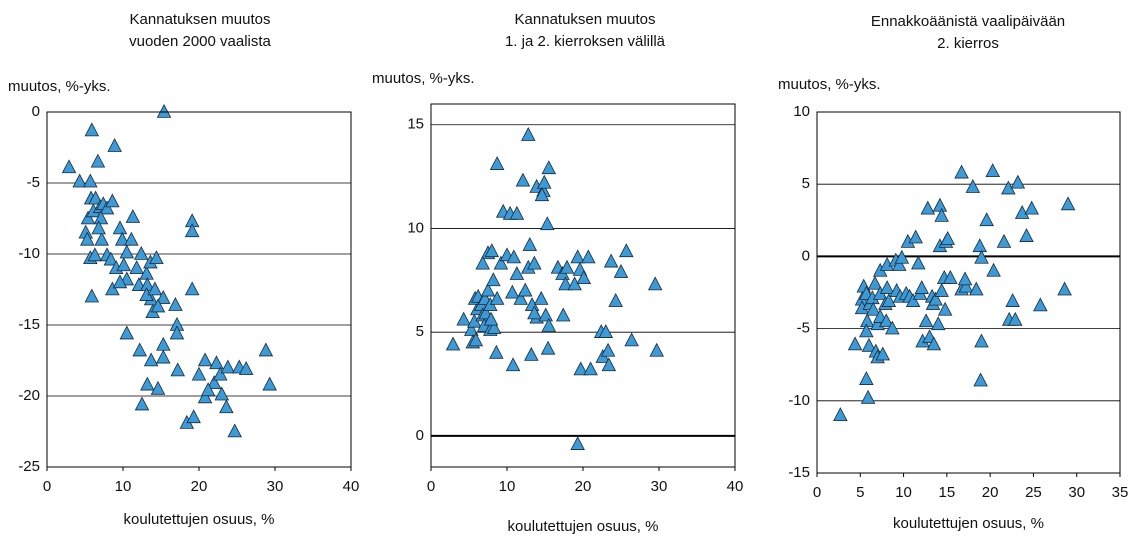  What do you see at coordinates (799, 400) in the screenshot?
I see `y-tick-label: -10` at bounding box center [799, 400].